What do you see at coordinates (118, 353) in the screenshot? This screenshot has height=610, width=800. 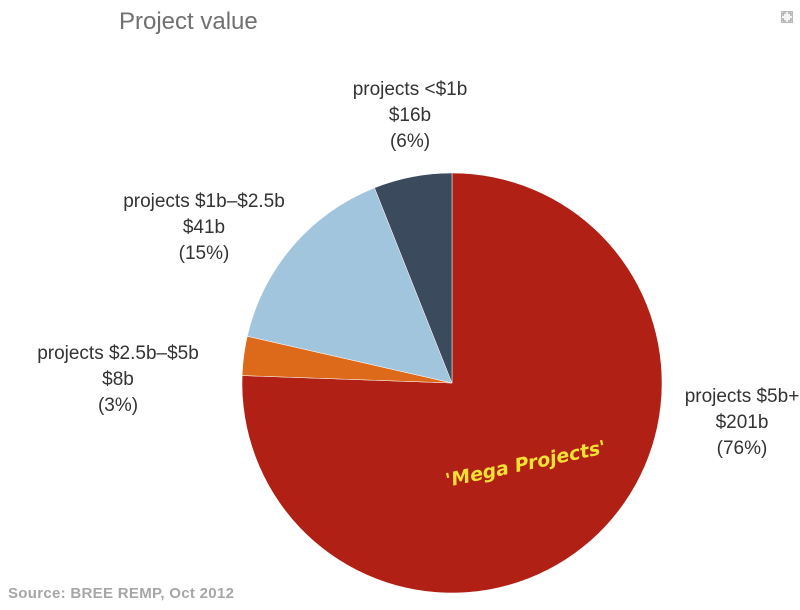 I see `slice-name: projects $2.5b–$5b` at bounding box center [118, 353].